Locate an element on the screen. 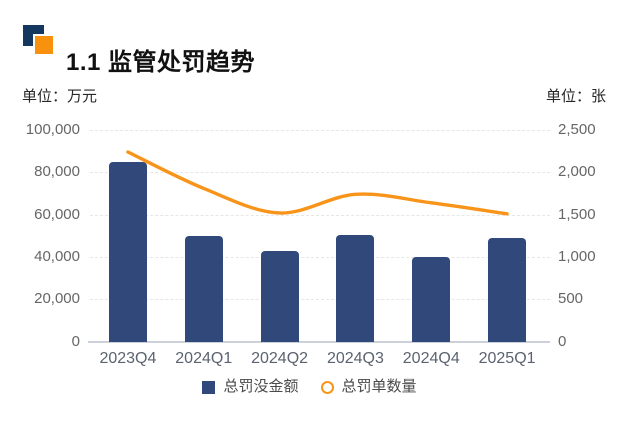 The image size is (619, 424). x-axis-label-2024Q3: 2024Q3 is located at coordinates (355, 358).